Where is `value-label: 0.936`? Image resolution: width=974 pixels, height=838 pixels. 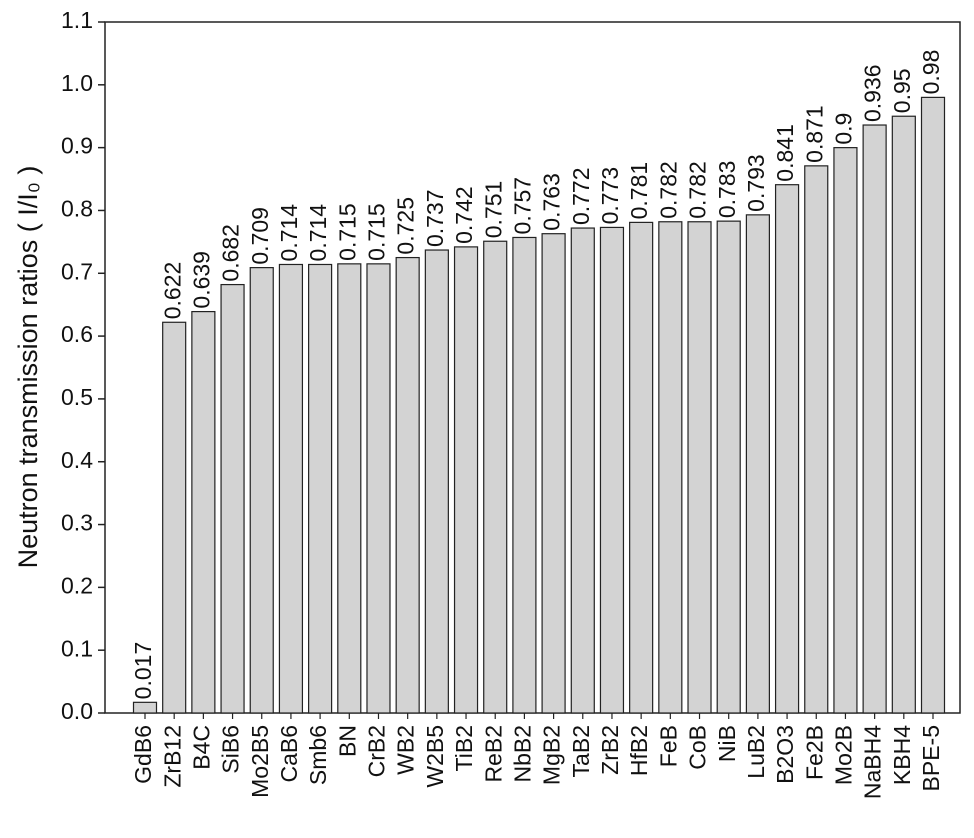 value-label: 0.936 is located at coordinates (873, 93).